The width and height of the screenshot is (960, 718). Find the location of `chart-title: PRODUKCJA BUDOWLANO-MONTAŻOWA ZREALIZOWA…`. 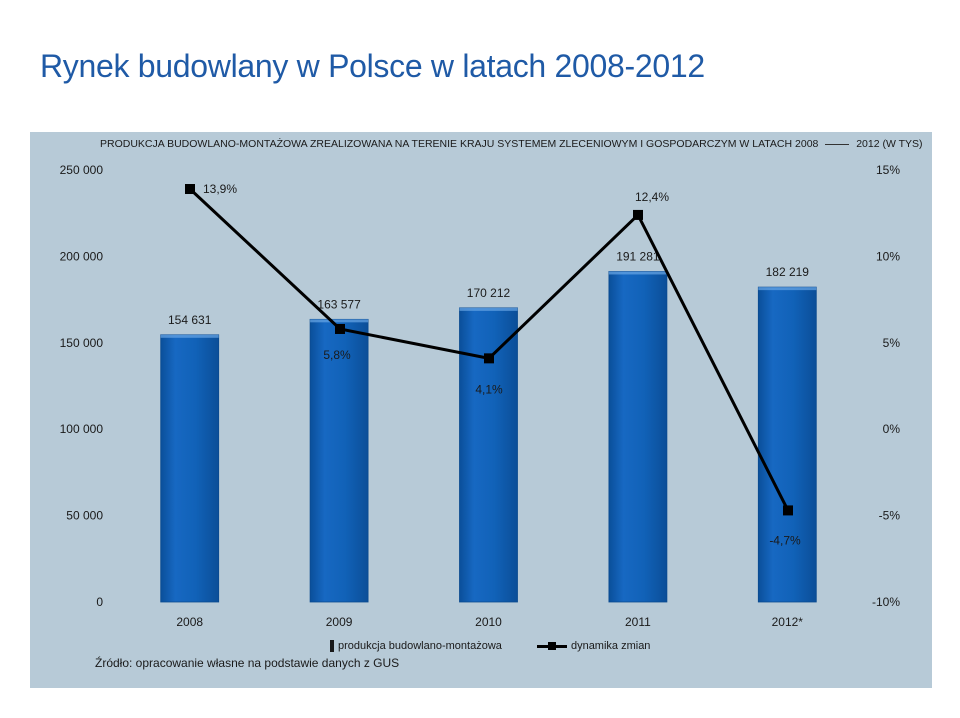

chart-title: PRODUKCJA BUDOWLANO-MONTAŻOWA ZREALIZOWA… is located at coordinates (511, 144).